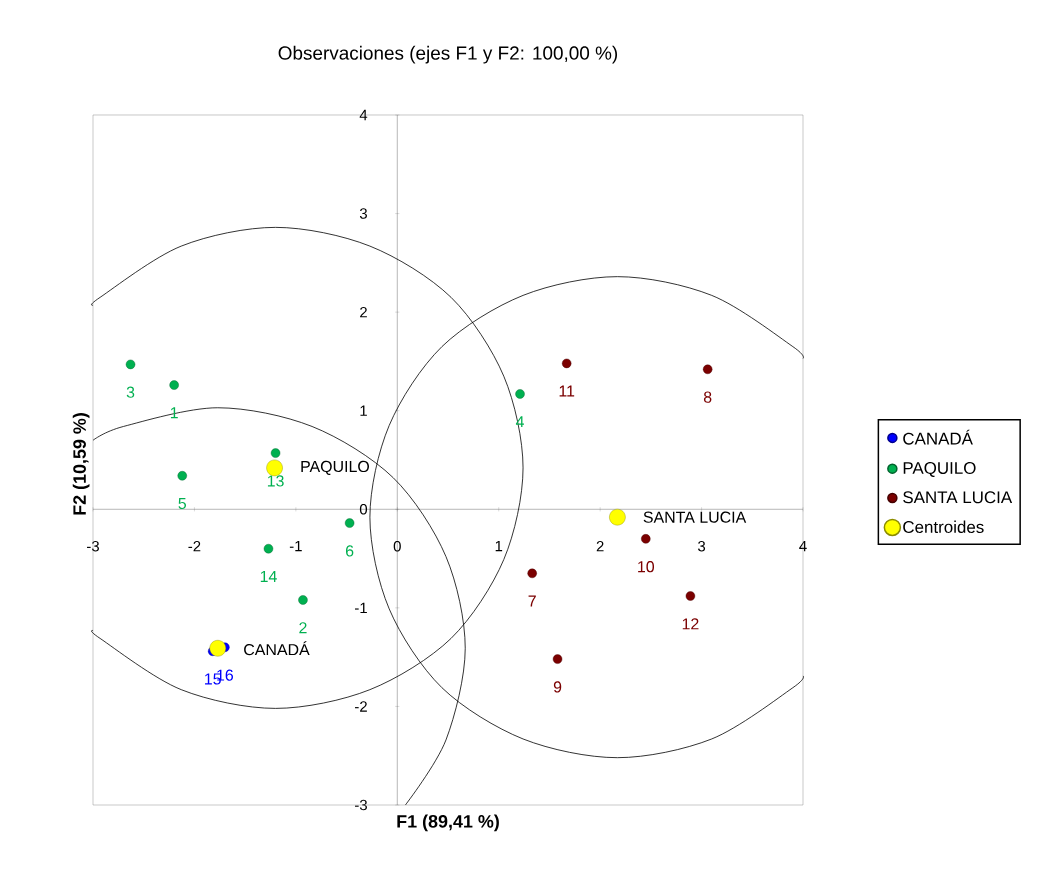 Image resolution: width=1052 pixels, height=883 pixels. Describe the element at coordinates (519, 422) in the screenshot. I see `annotation: 4` at that location.